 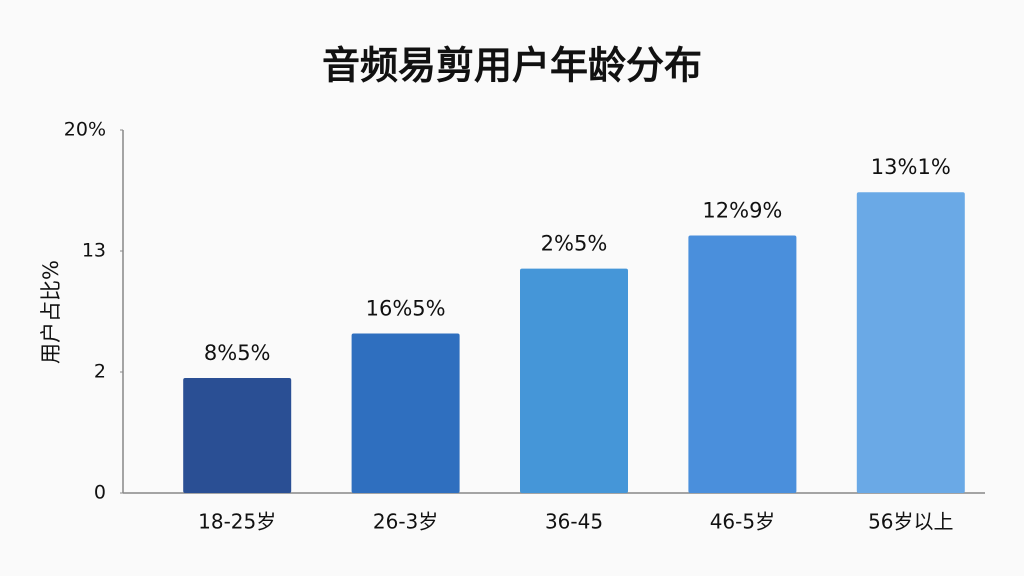 I want to click on y-tick-label: 2, so click(x=100, y=372).